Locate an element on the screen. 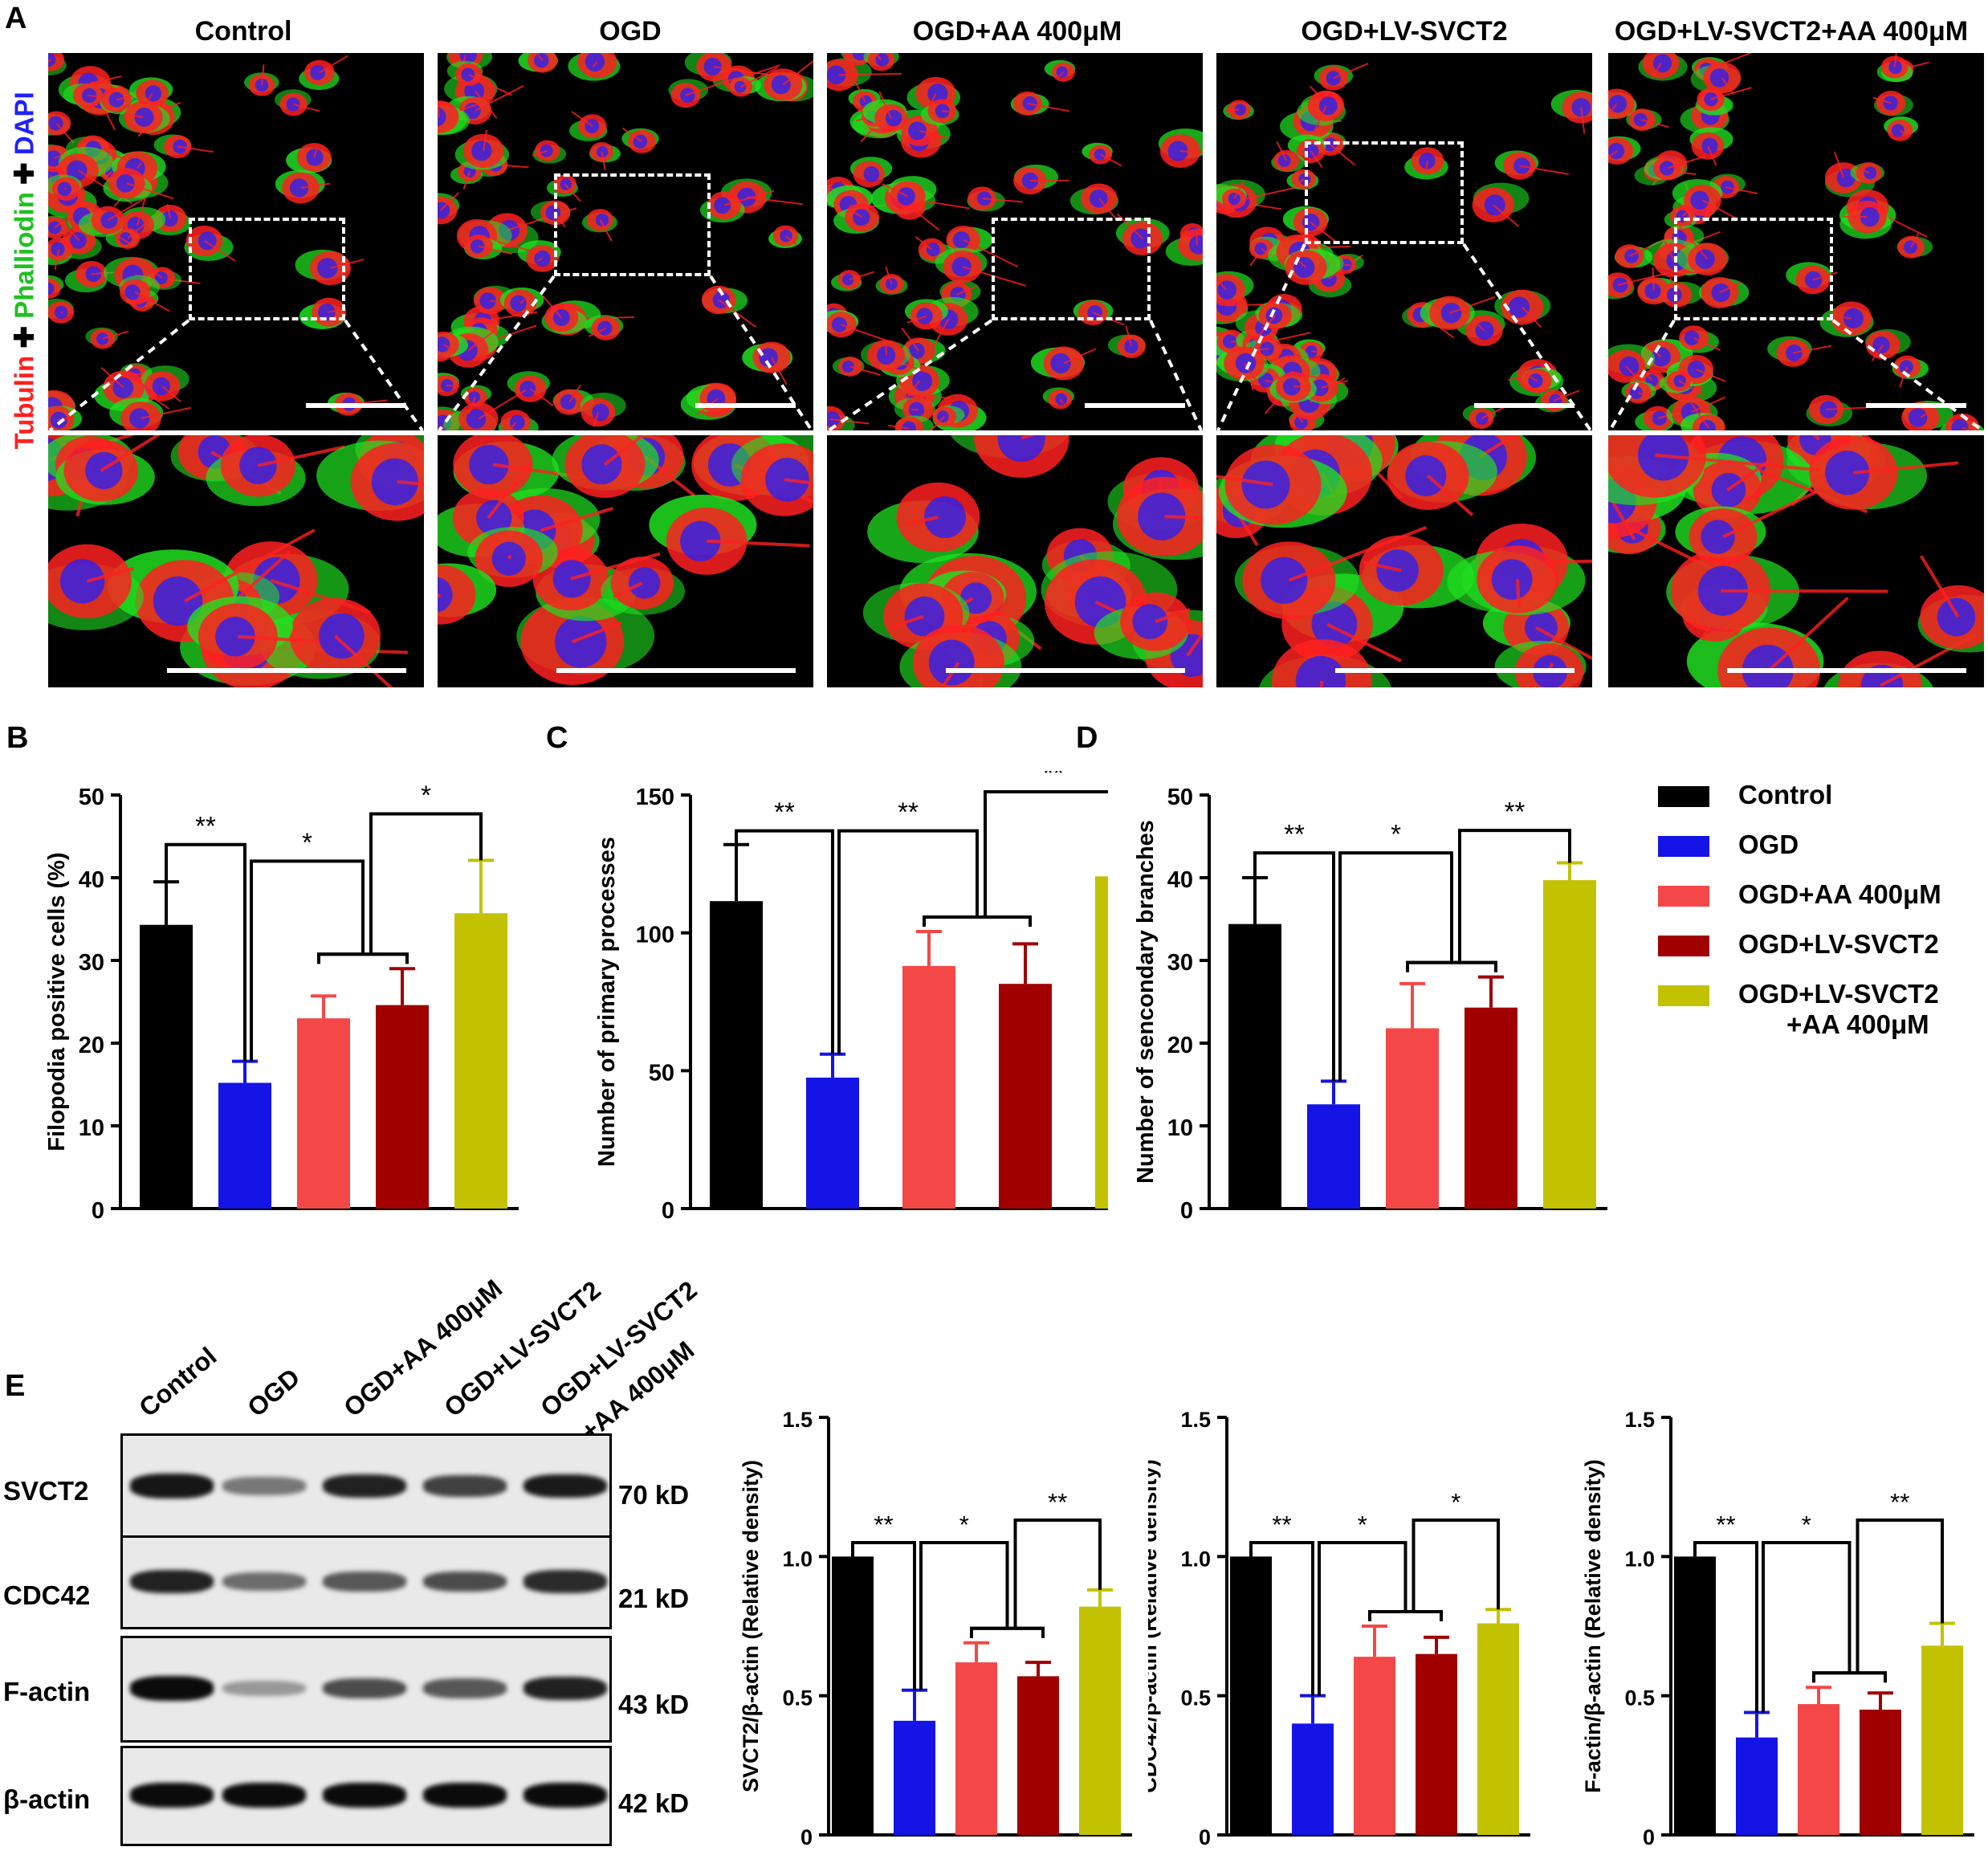  micrograph-ogd-lv-aa-top is located at coordinates (1796, 241).